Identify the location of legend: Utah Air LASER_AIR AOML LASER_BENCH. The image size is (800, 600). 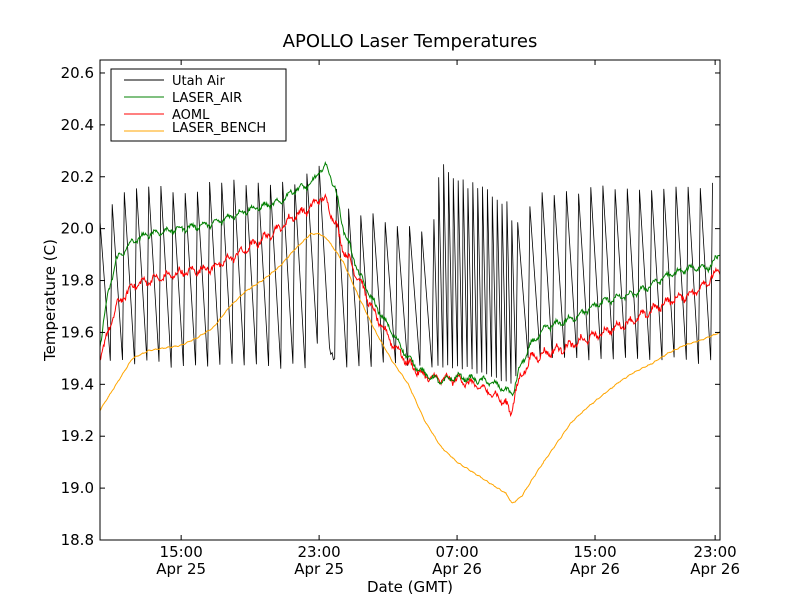
(198, 105).